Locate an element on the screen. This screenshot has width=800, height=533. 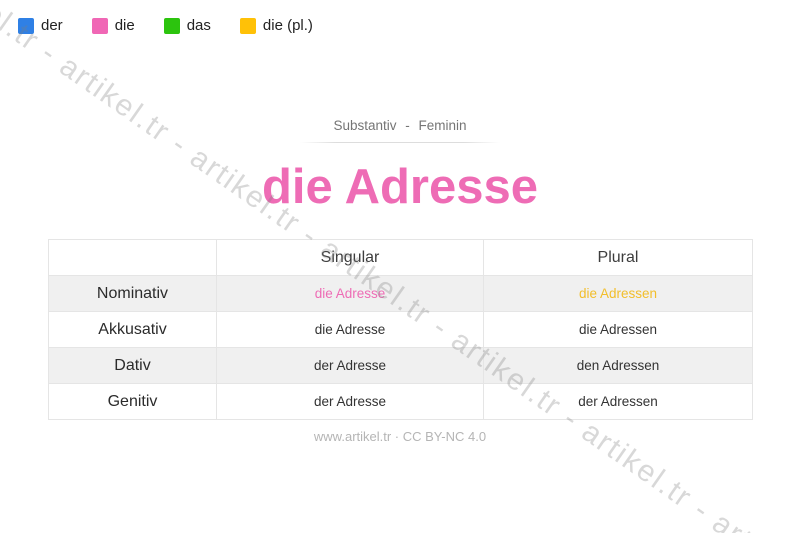
legend-label-das: das is located at coordinates (198, 25).